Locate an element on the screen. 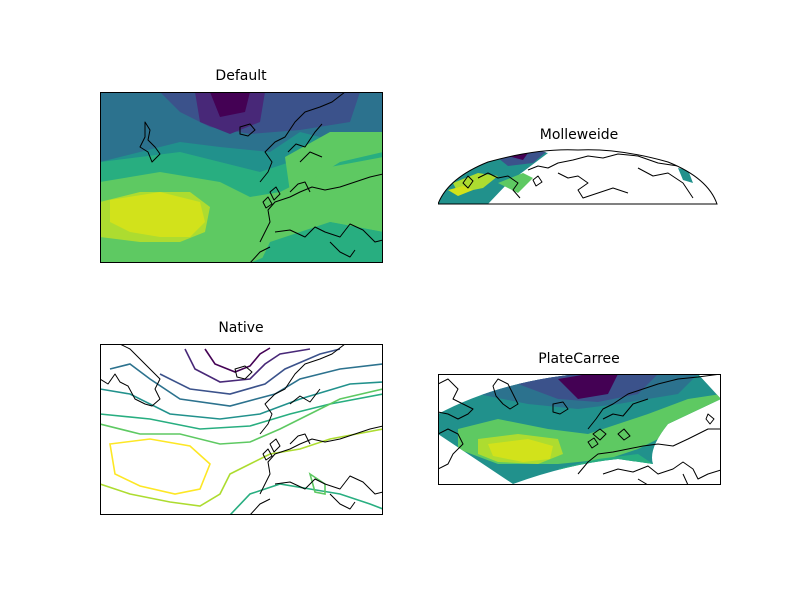  platecarree-coast-iceland is located at coordinates (560, 408).